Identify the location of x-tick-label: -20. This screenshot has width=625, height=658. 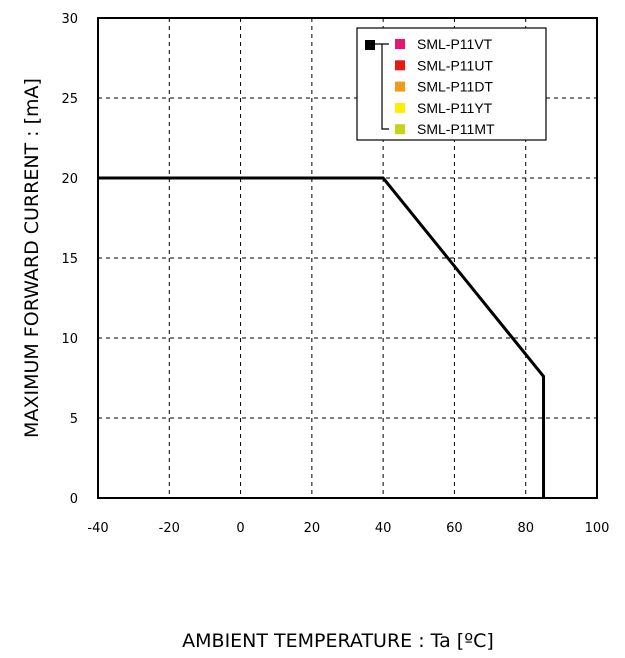
(169, 528).